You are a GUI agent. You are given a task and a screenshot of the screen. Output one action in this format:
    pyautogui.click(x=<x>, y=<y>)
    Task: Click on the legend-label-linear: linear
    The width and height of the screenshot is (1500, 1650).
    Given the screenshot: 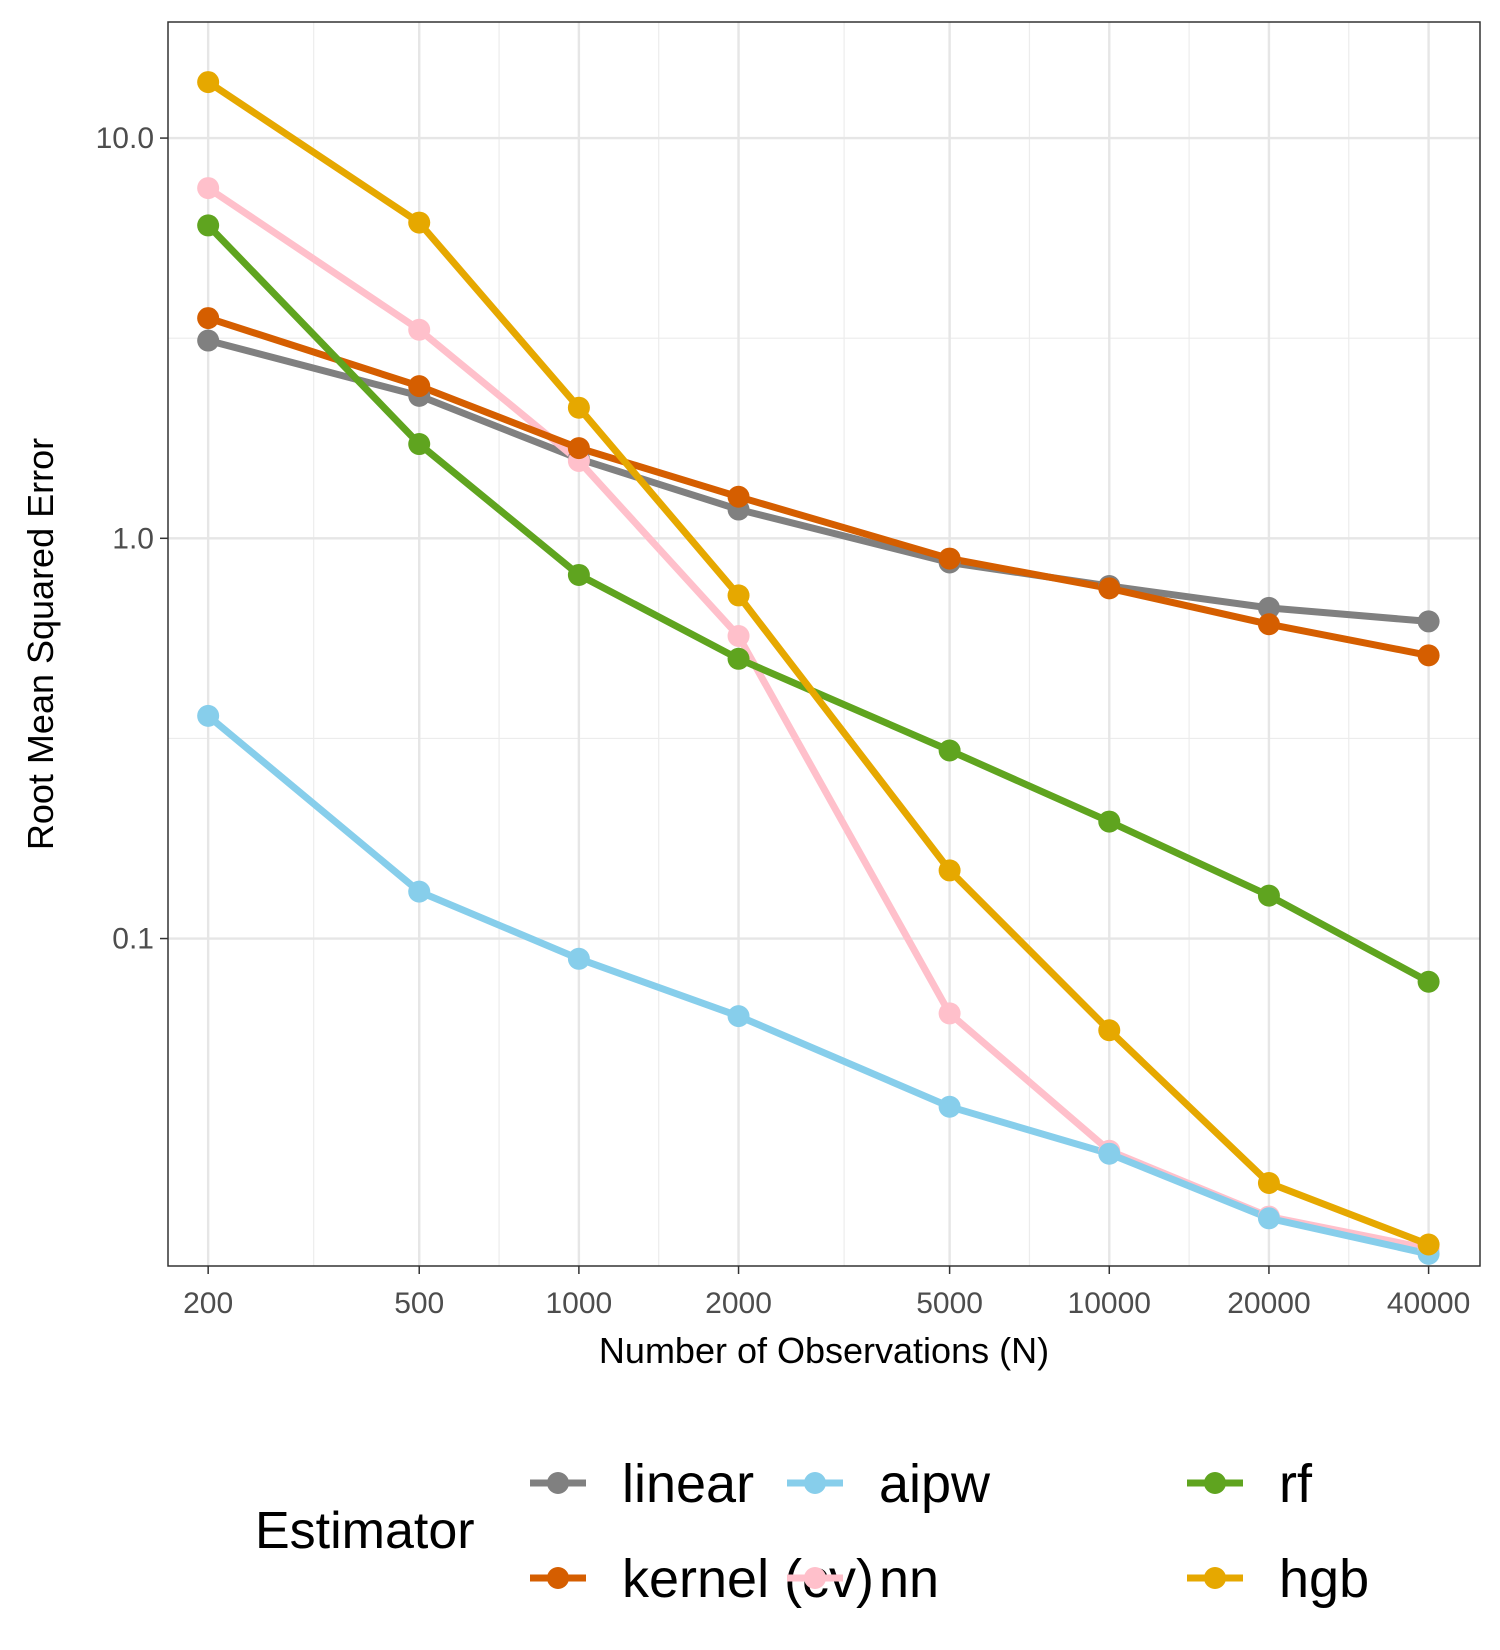 What is the action you would take?
    pyautogui.click(x=688, y=1484)
    